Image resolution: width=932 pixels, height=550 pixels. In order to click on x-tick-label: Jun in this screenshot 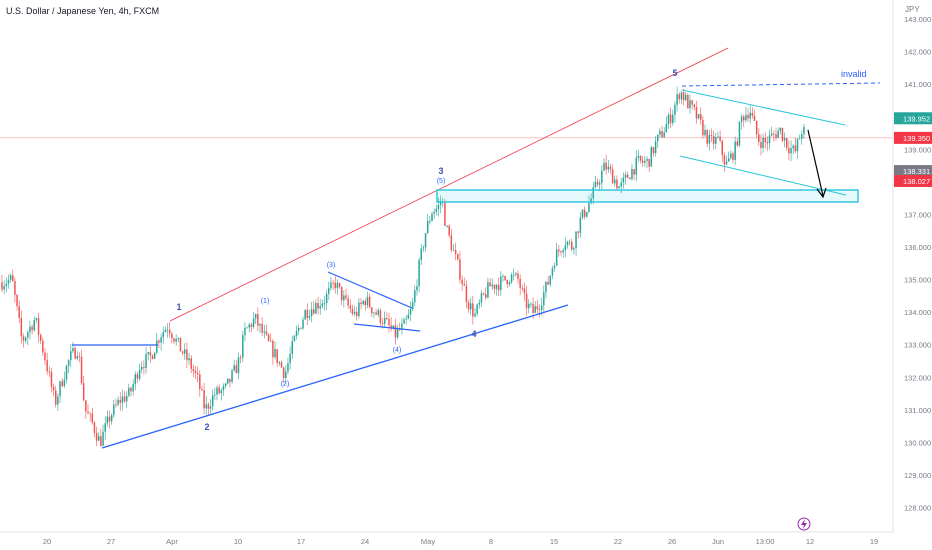, I will do `click(718, 541)`.